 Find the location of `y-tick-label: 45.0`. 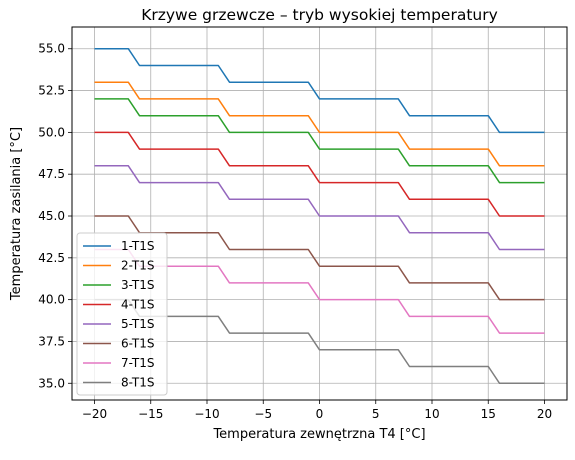

y-tick-label: 45.0 is located at coordinates (51, 216).